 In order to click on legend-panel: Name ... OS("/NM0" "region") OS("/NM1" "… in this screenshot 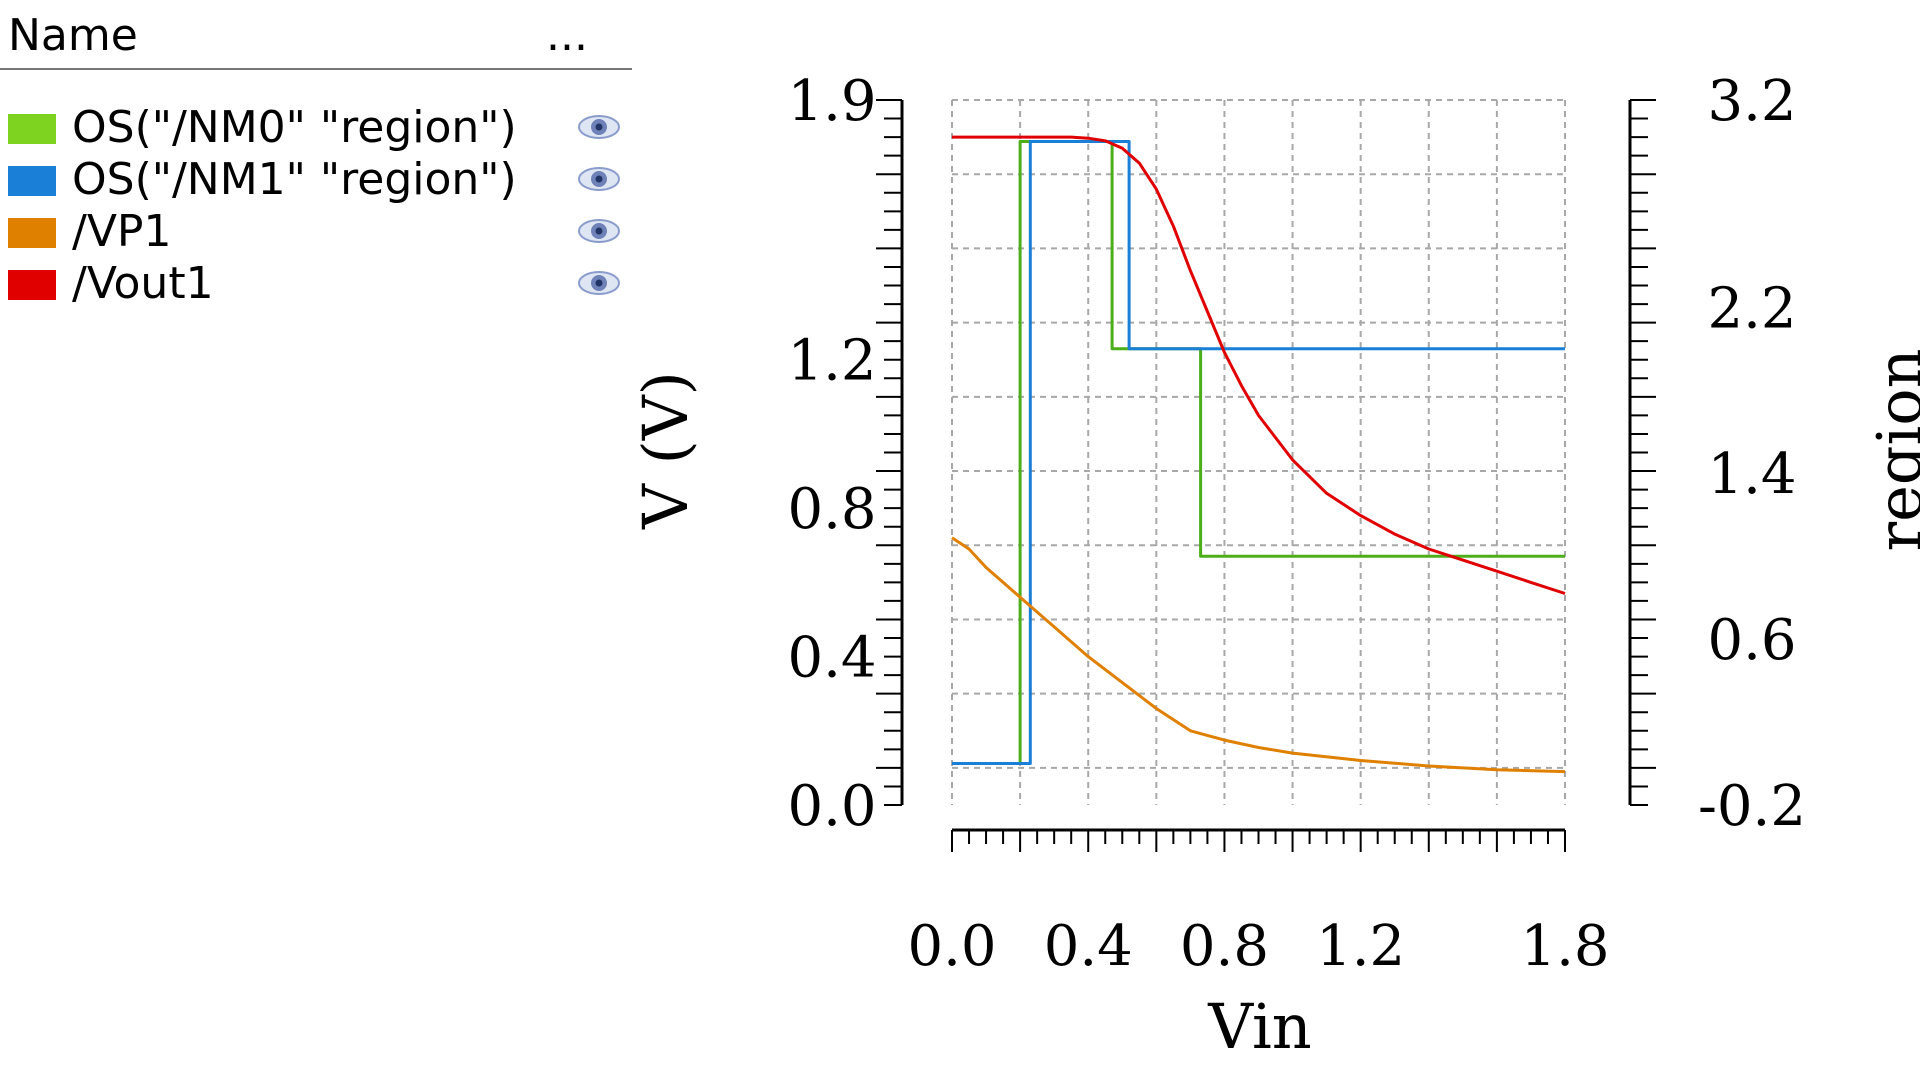, I will do `click(320, 180)`.